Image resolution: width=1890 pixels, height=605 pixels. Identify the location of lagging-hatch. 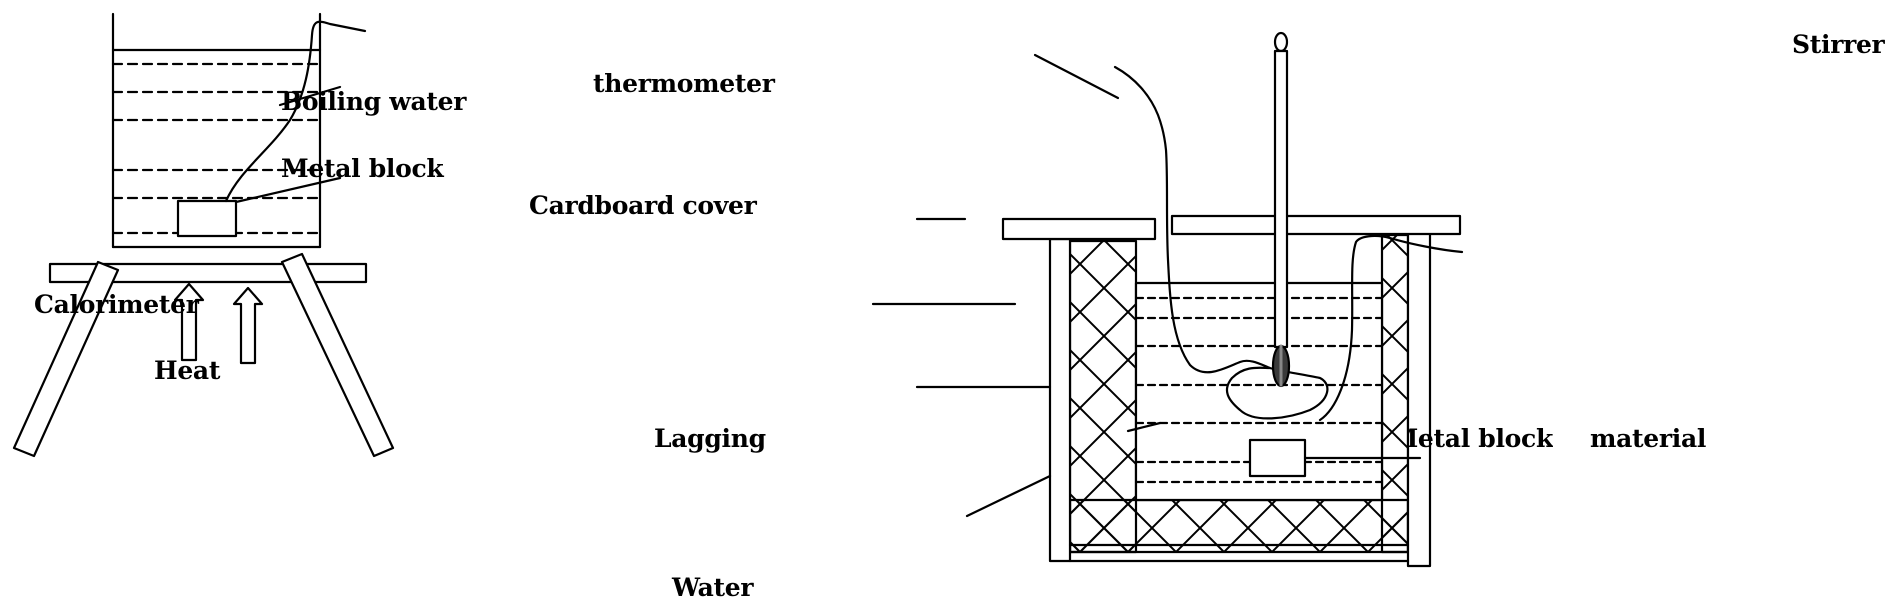
(1239, 393).